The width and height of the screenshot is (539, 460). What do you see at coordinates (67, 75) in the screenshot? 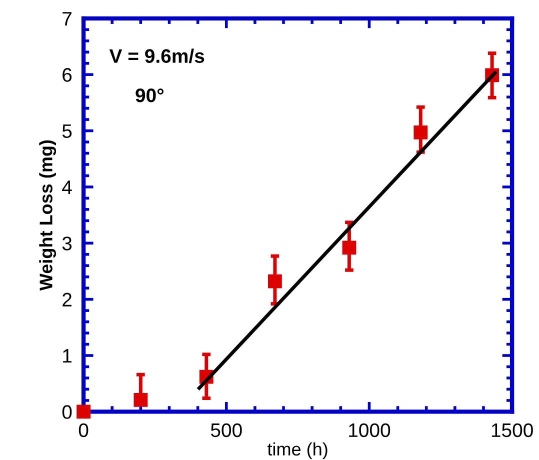
I see `y-tick-label: 6` at bounding box center [67, 75].